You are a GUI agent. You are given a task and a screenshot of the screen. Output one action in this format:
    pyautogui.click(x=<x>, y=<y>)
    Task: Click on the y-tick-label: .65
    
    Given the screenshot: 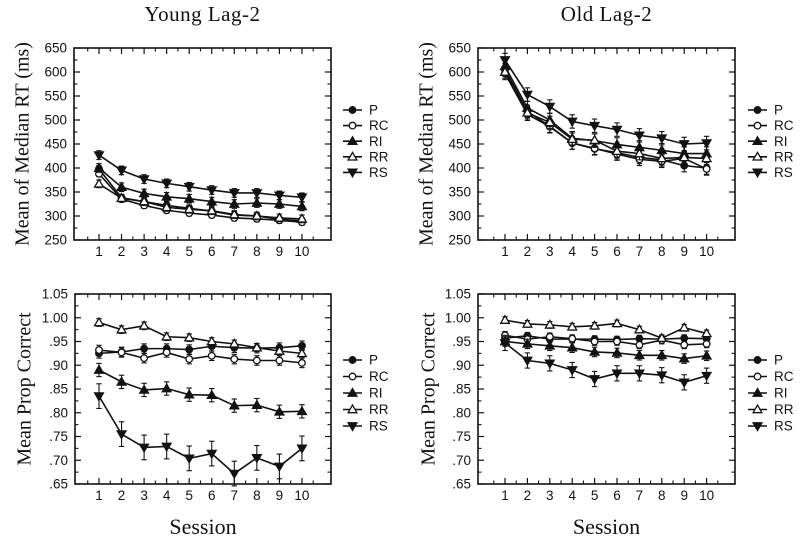 What is the action you would take?
    pyautogui.click(x=58, y=484)
    